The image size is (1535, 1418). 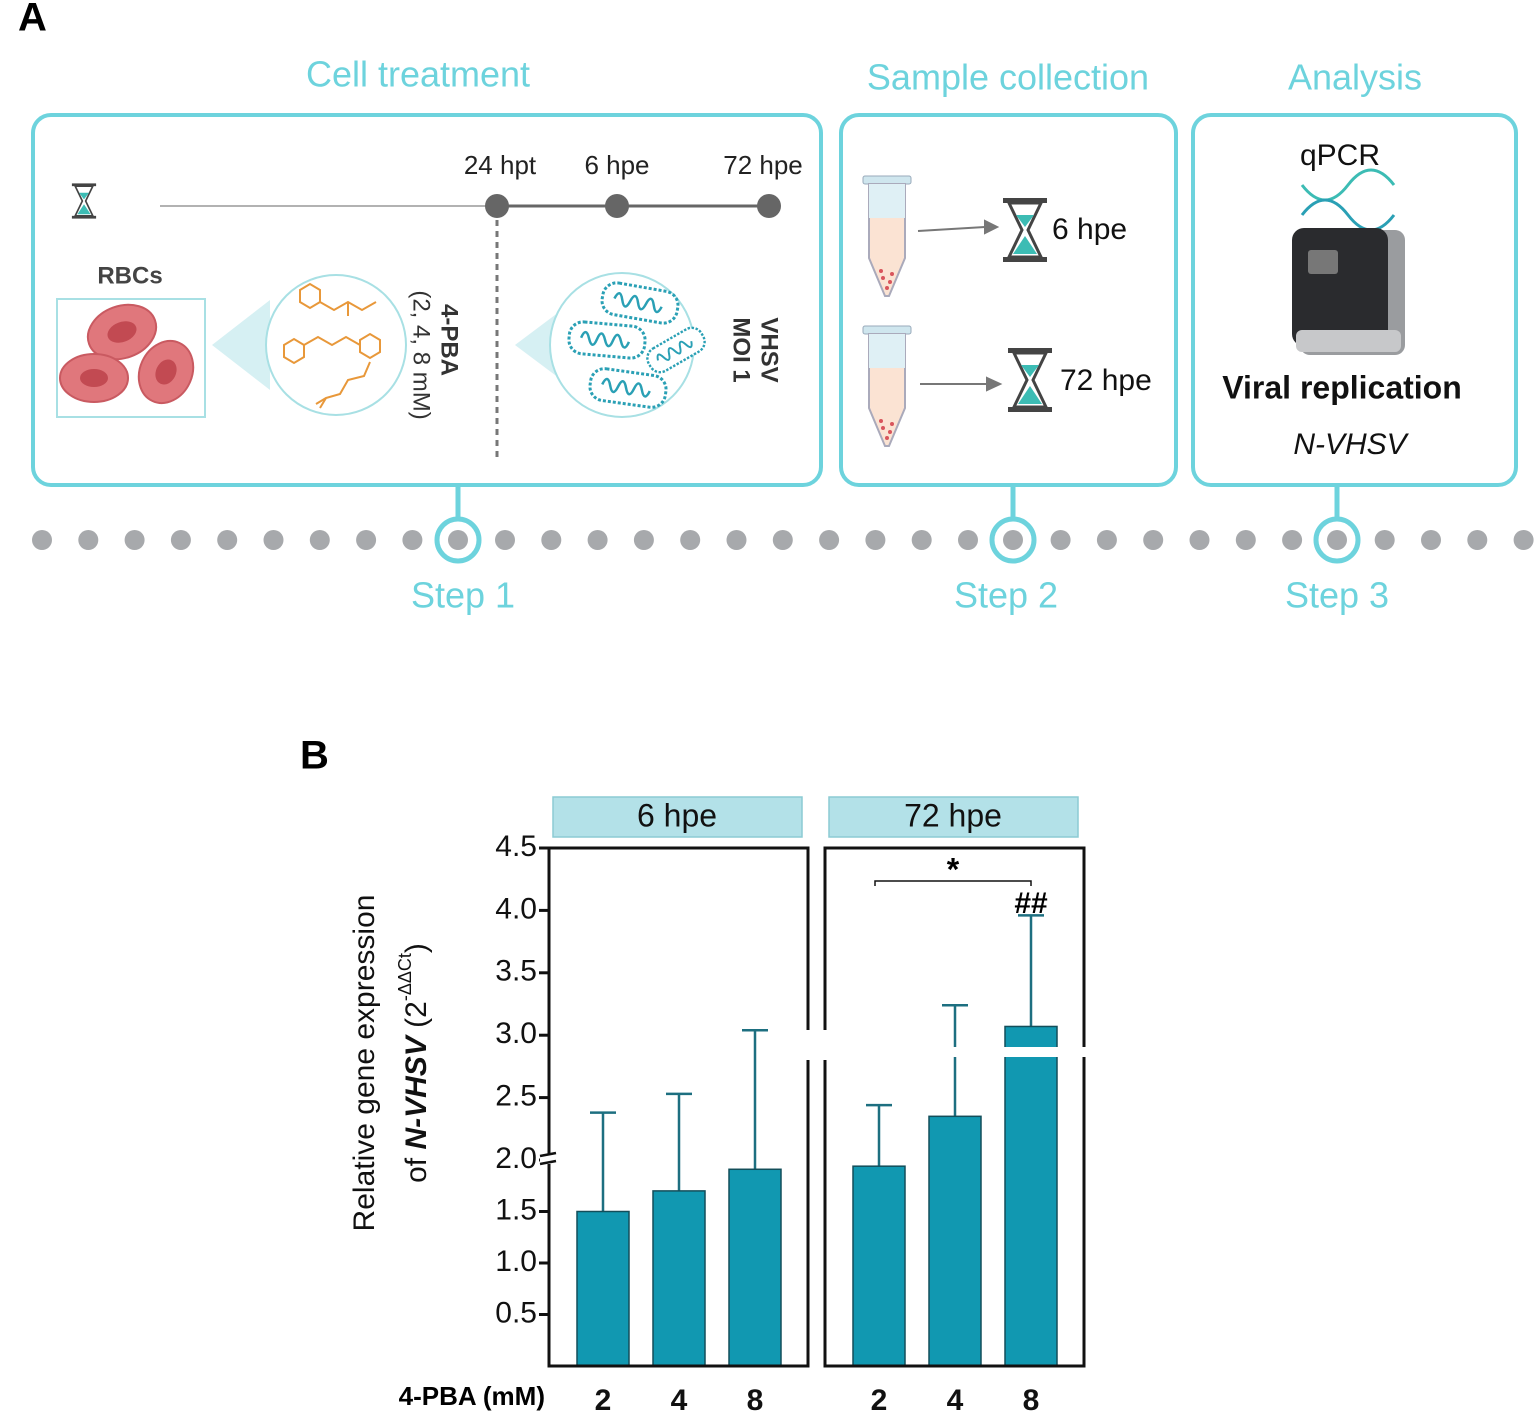 I want to click on y-axis-label: of N-VHSV (2-ΔΔCt), so click(x=414, y=1063).